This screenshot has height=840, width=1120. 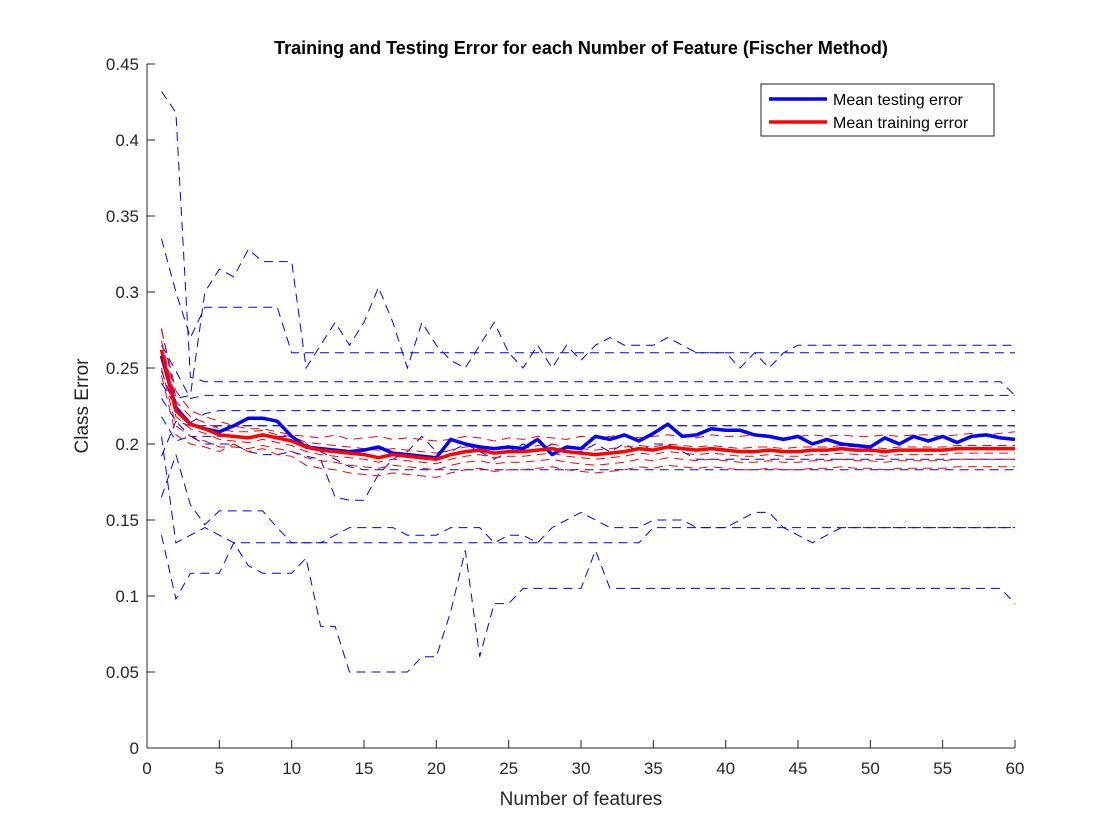 I want to click on x-tick-label: 25, so click(x=508, y=768).